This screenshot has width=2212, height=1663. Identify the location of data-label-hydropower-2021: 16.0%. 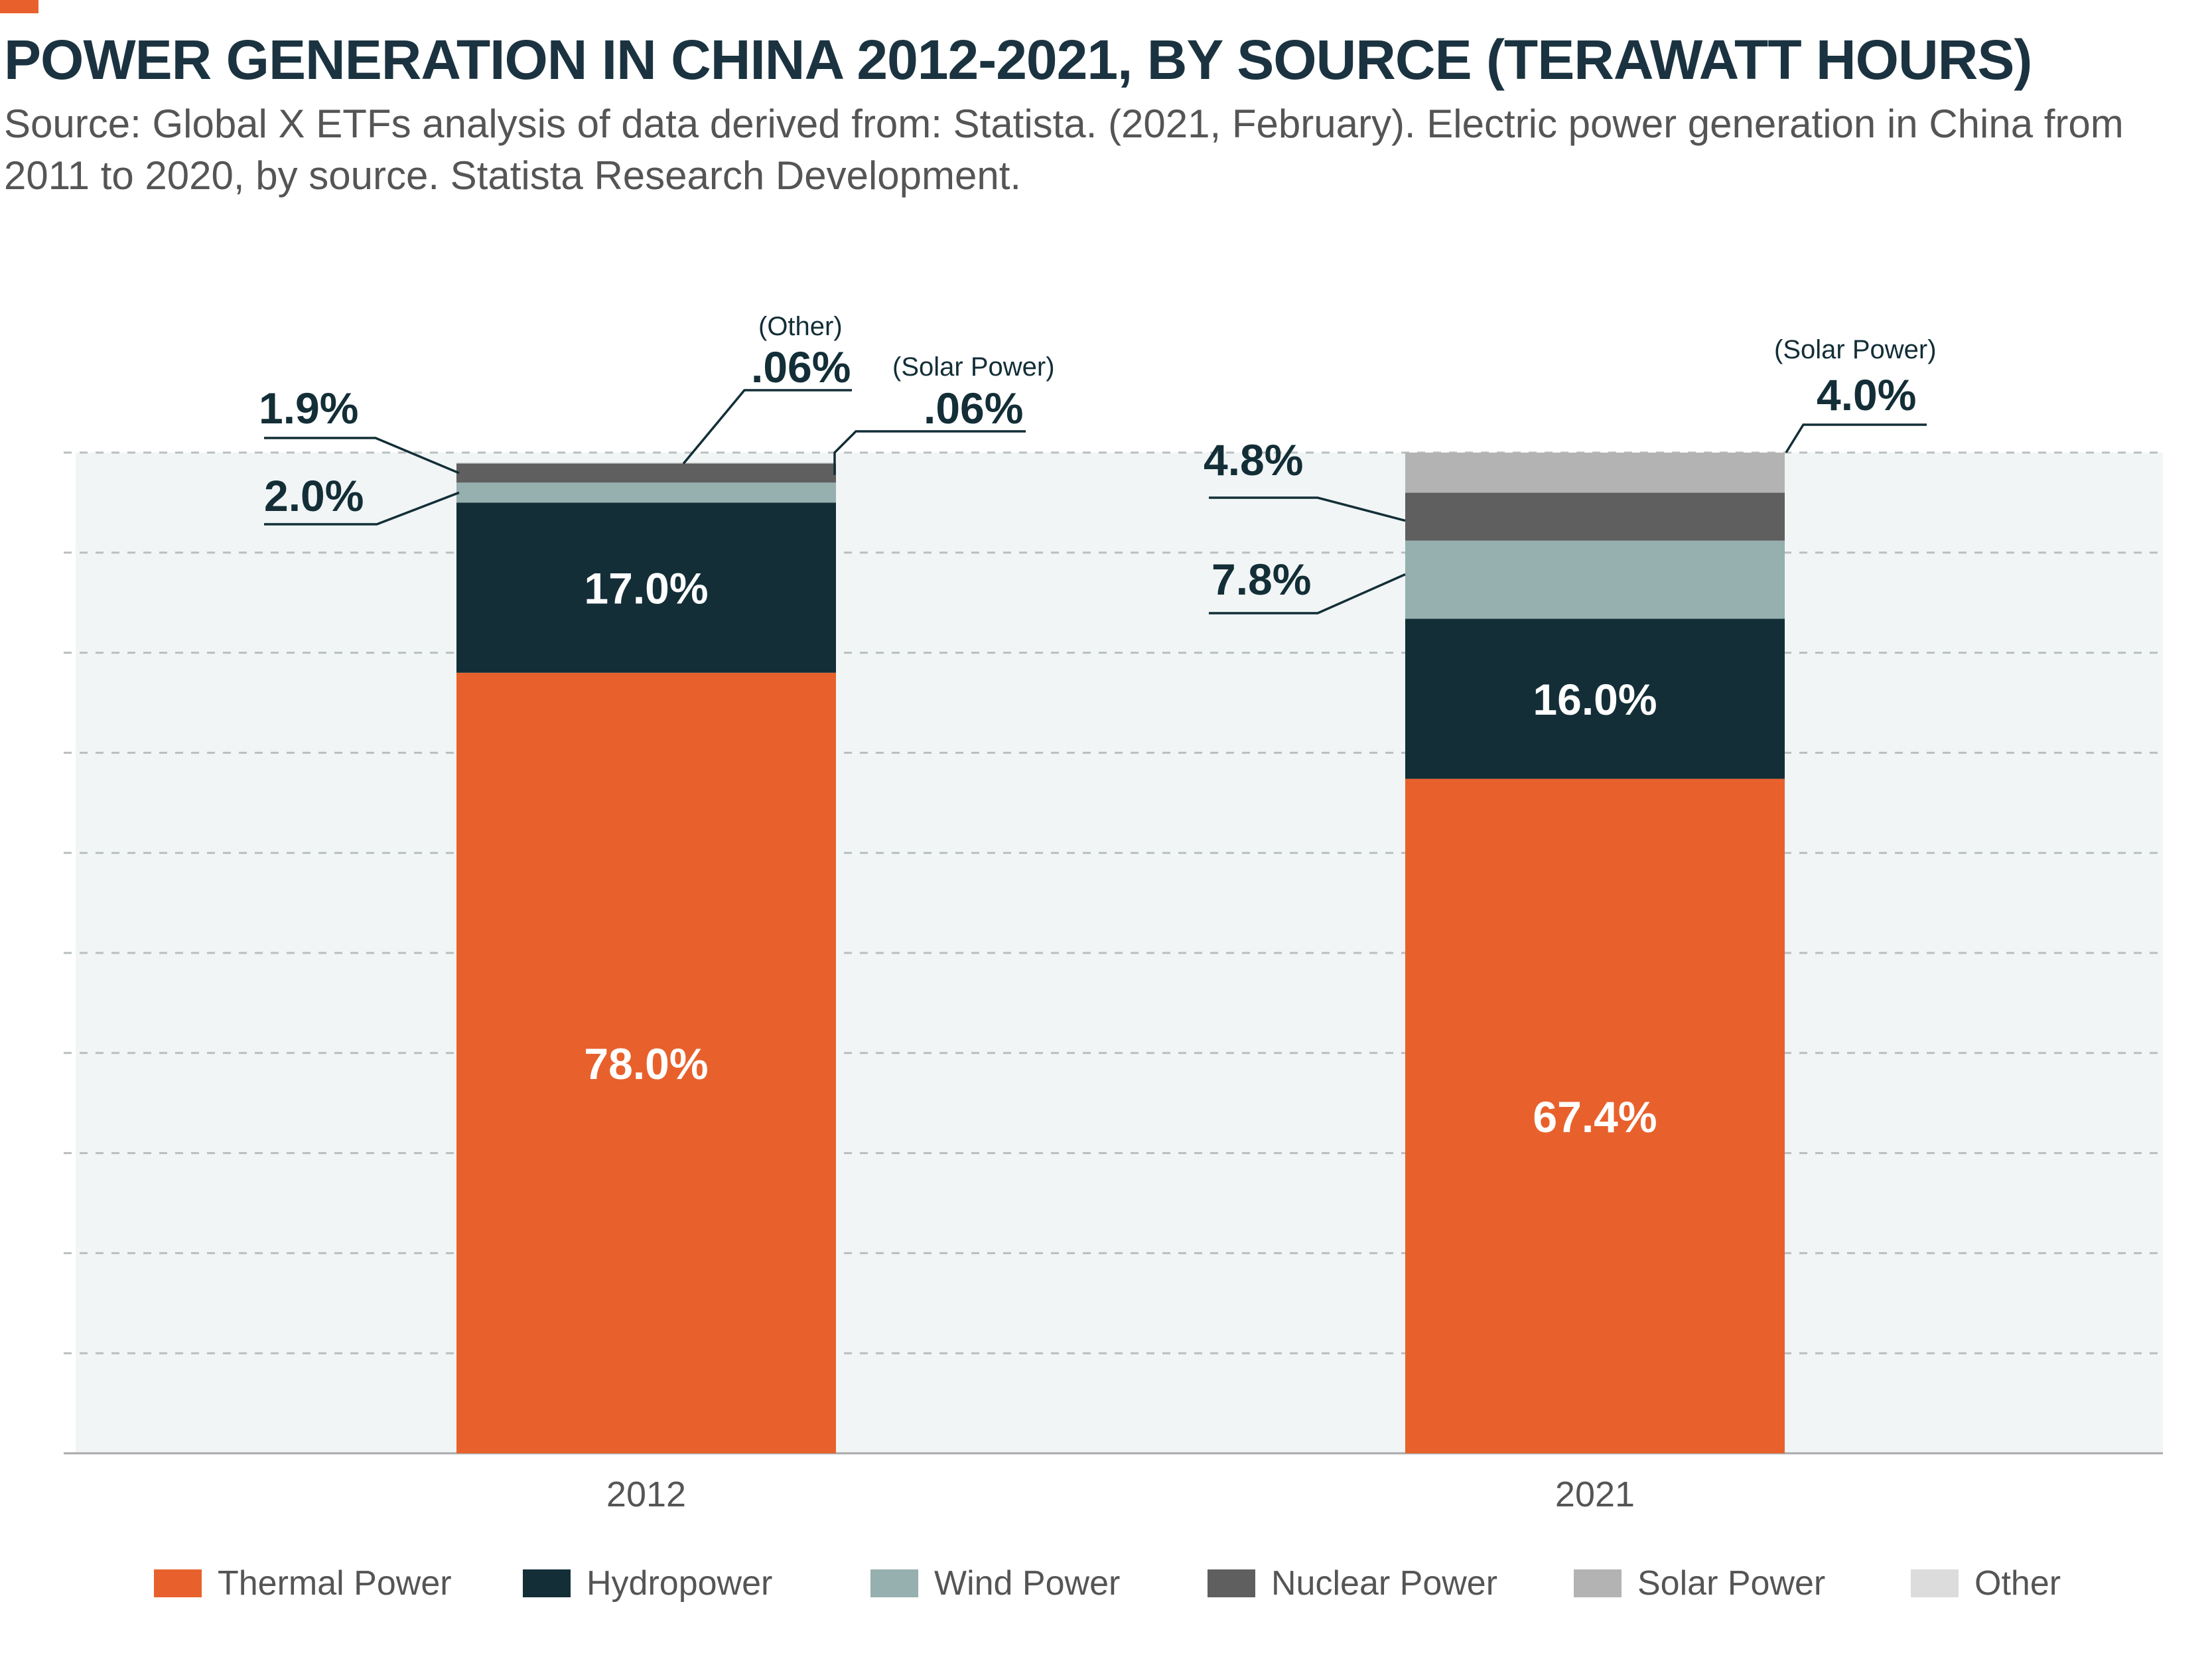
(1595, 699).